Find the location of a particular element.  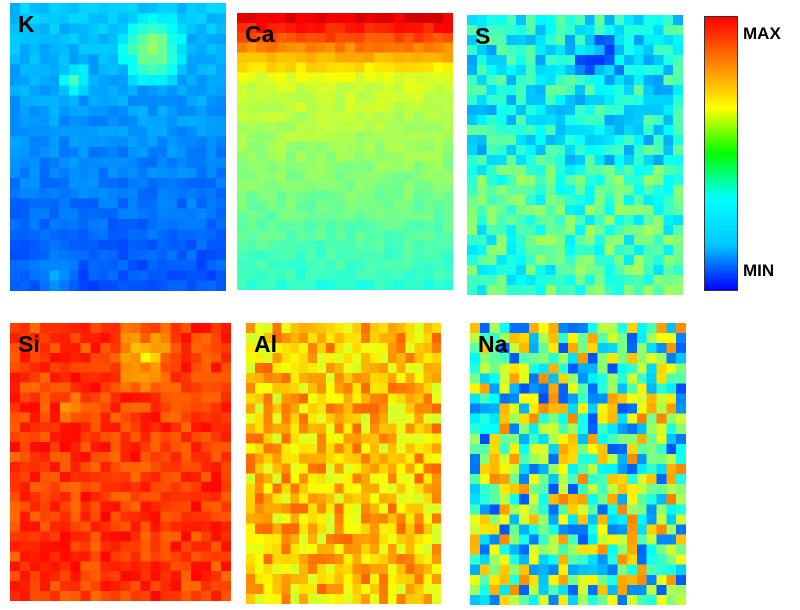

na-map-label: Na is located at coordinates (493, 344).